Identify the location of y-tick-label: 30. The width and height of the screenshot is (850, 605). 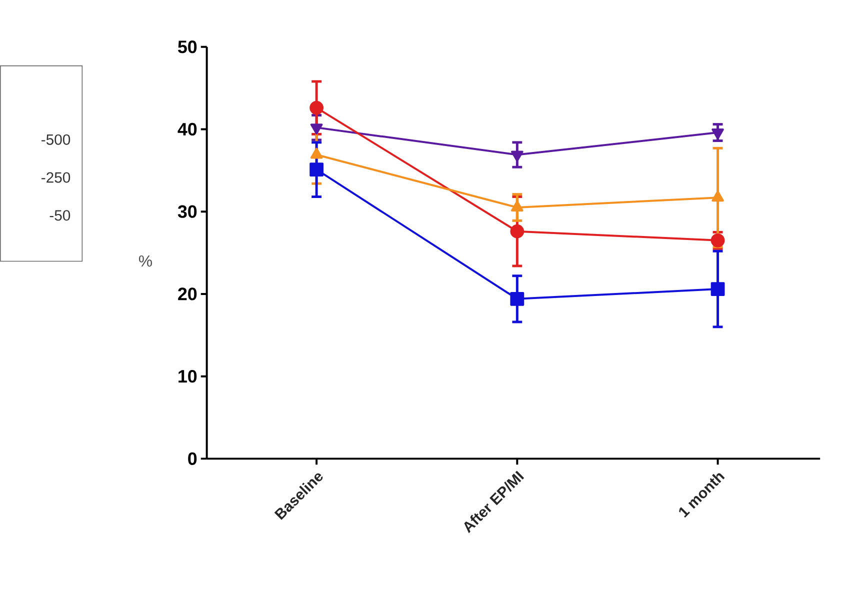
(187, 211).